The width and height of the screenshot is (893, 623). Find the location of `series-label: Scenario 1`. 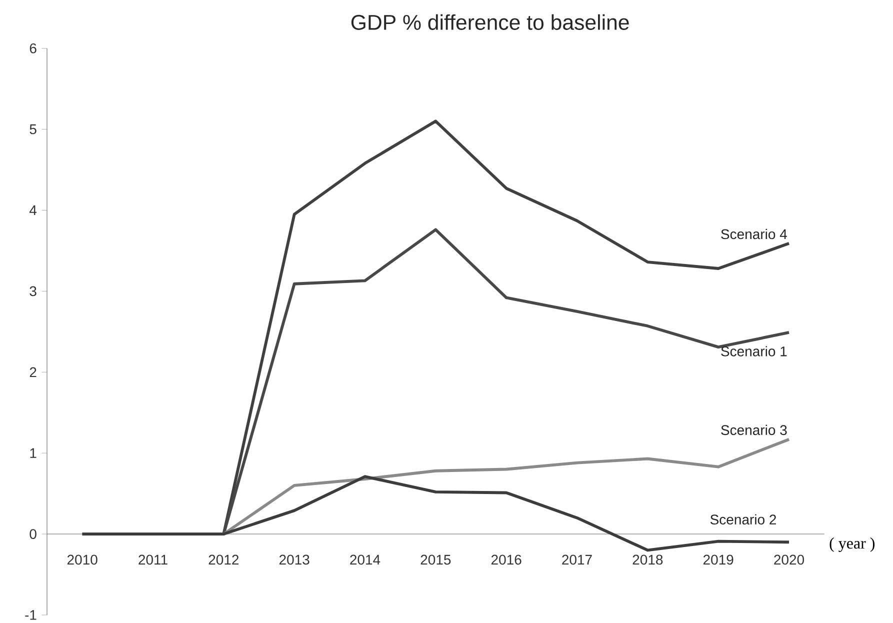

series-label: Scenario 1 is located at coordinates (754, 351).